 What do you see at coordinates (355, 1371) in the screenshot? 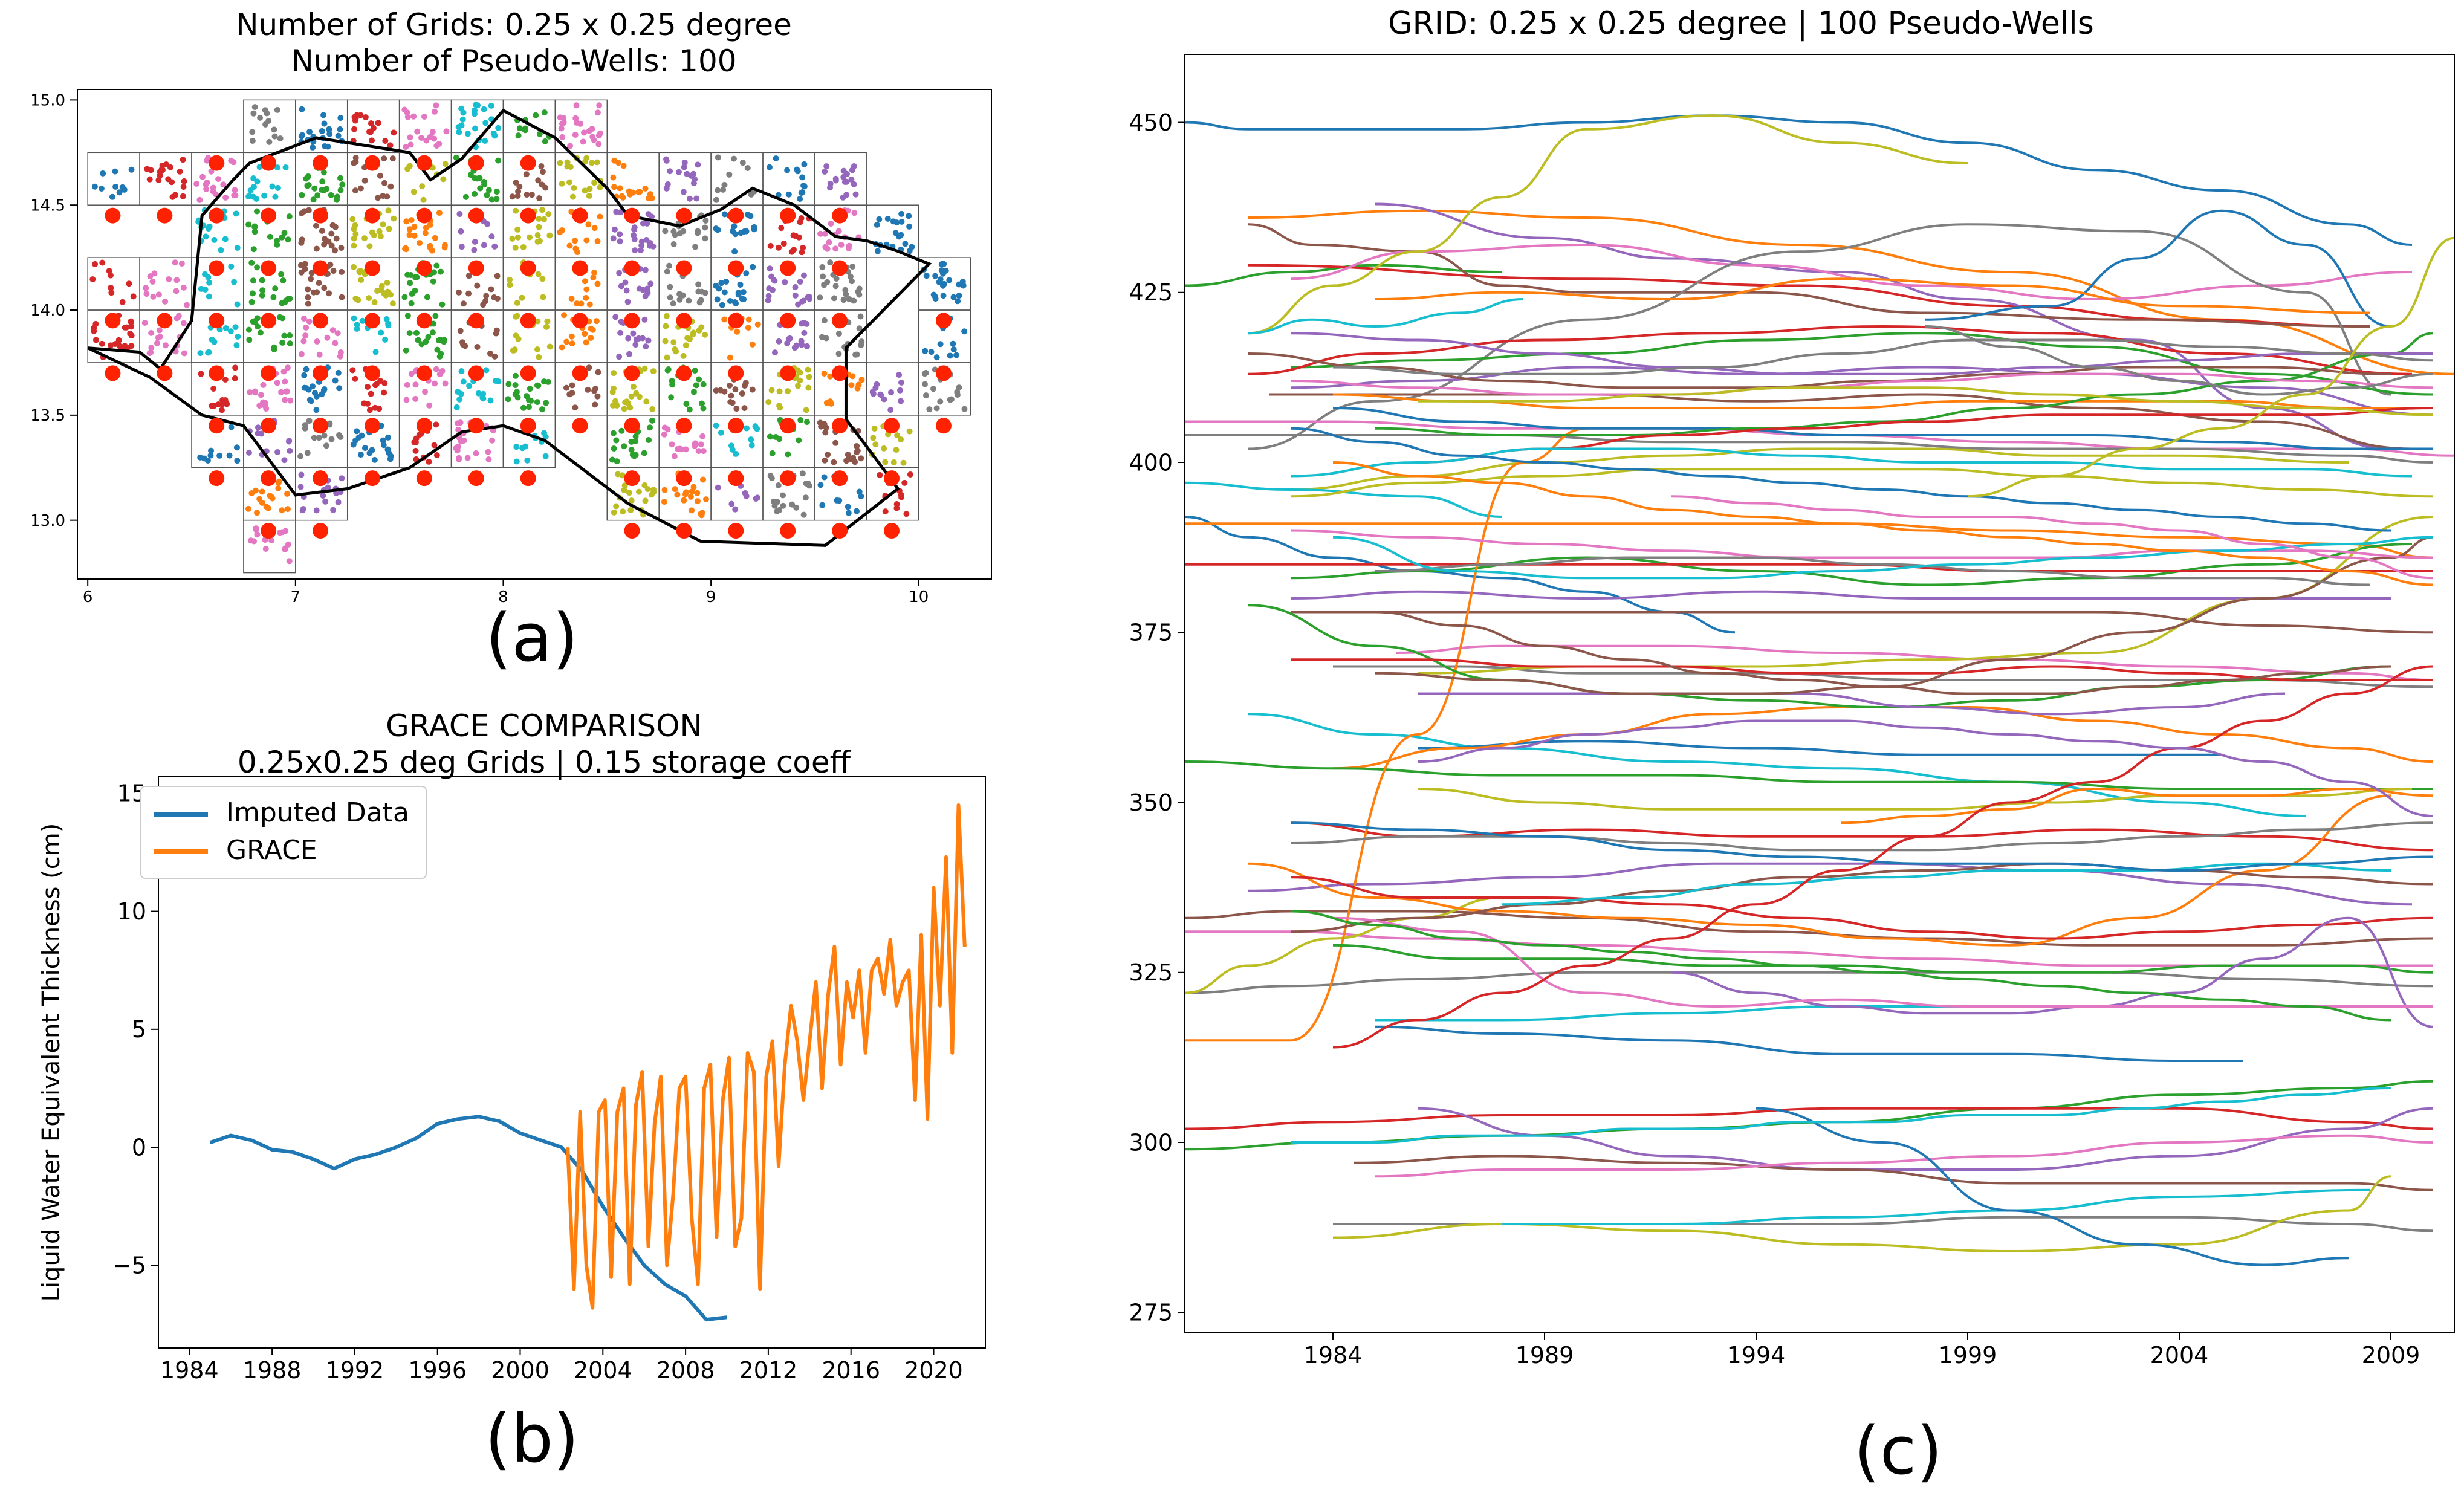
I see `chart-b-xtick-label: 1992` at bounding box center [355, 1371].